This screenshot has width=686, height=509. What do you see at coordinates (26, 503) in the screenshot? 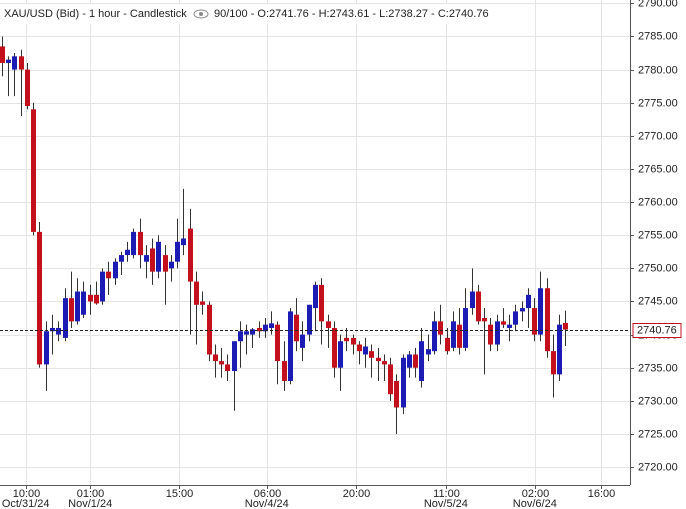
I see `x-date-label: Oct/31/24` at bounding box center [26, 503].